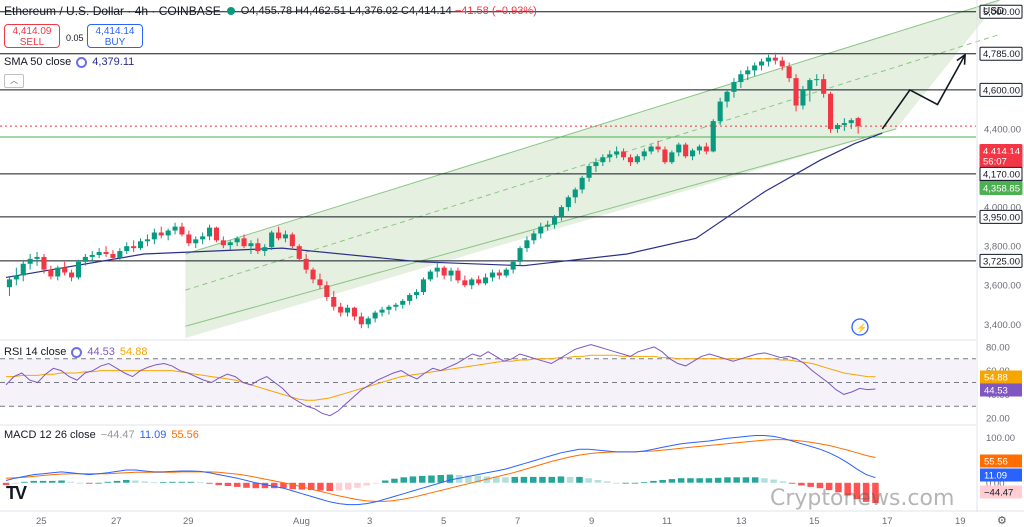 This screenshot has height=527, width=1024. Describe the element at coordinates (50, 435) in the screenshot. I see `macd-legend-label: MACD 12 26 close` at that location.